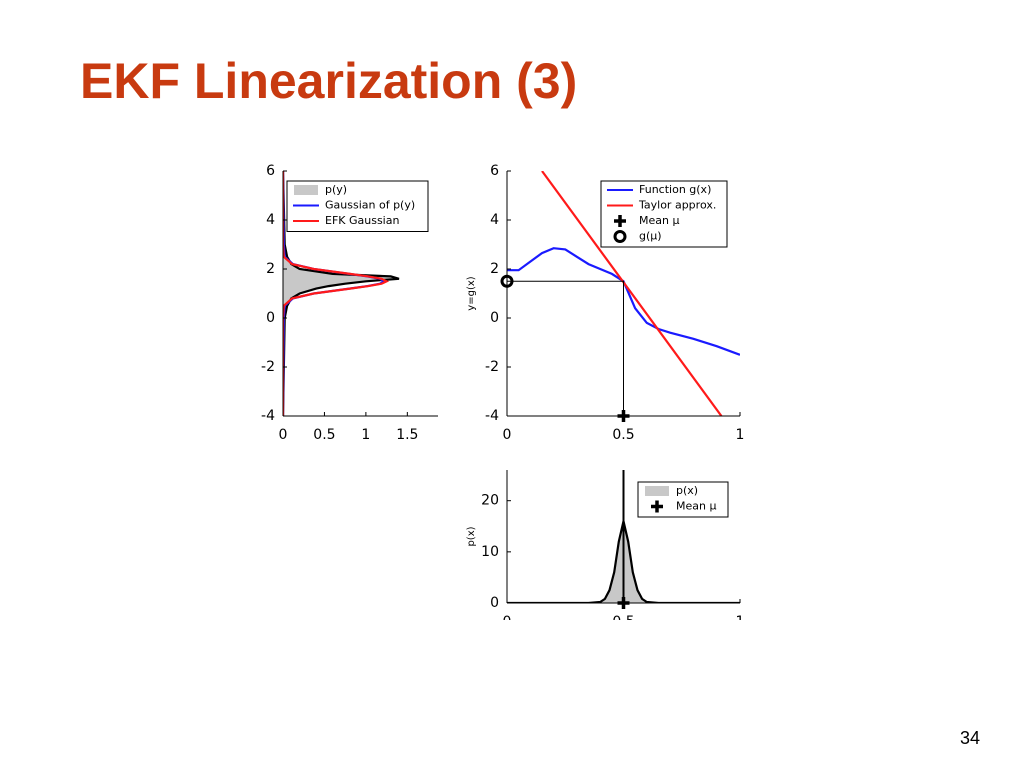 The height and width of the screenshot is (768, 1024). What do you see at coordinates (336, 189) in the screenshot?
I see `legend-label: p(y)` at bounding box center [336, 189].